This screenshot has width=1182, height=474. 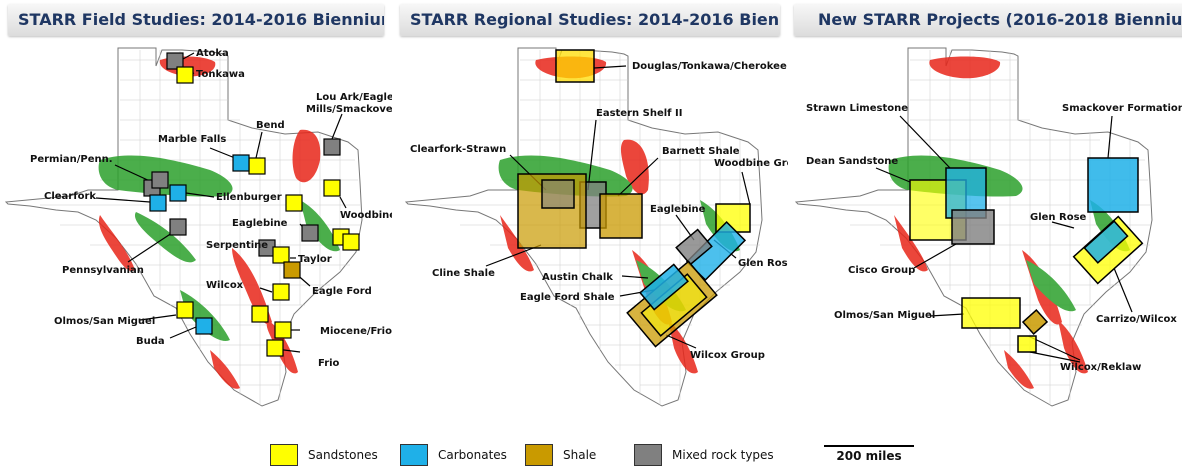 I want to click on legend-label: Shale, so click(x=580, y=455).